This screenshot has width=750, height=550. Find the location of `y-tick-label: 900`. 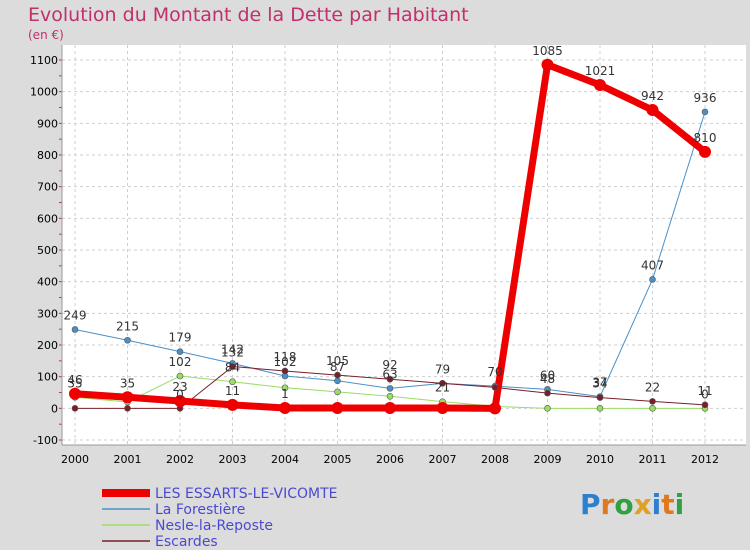

y-tick-label: 900 is located at coordinates (47, 123).